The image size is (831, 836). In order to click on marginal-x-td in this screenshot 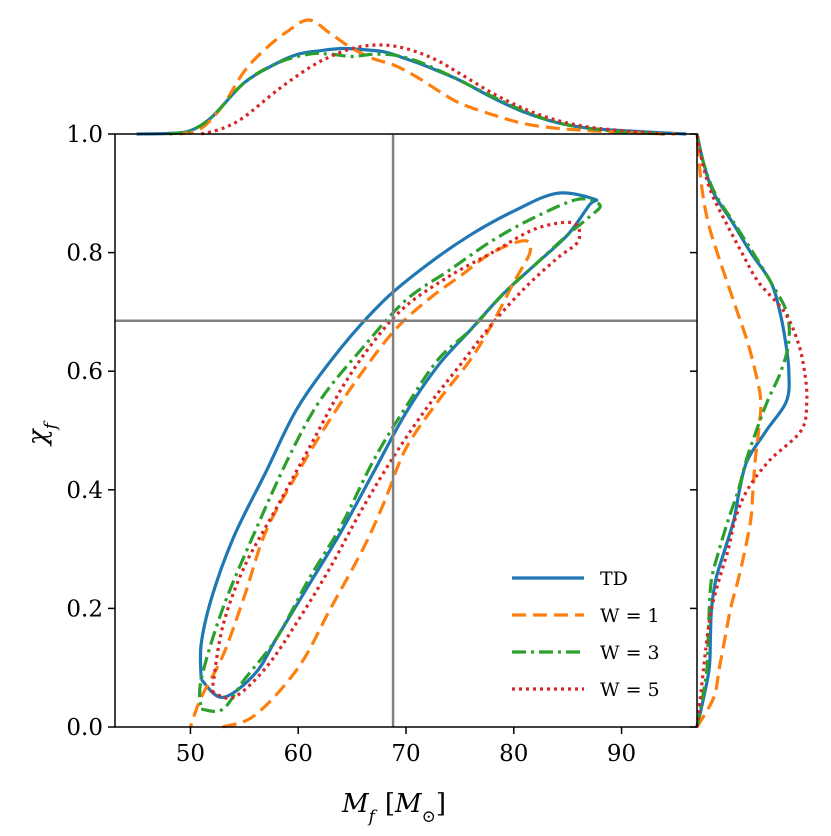, I will do `click(411, 91)`.